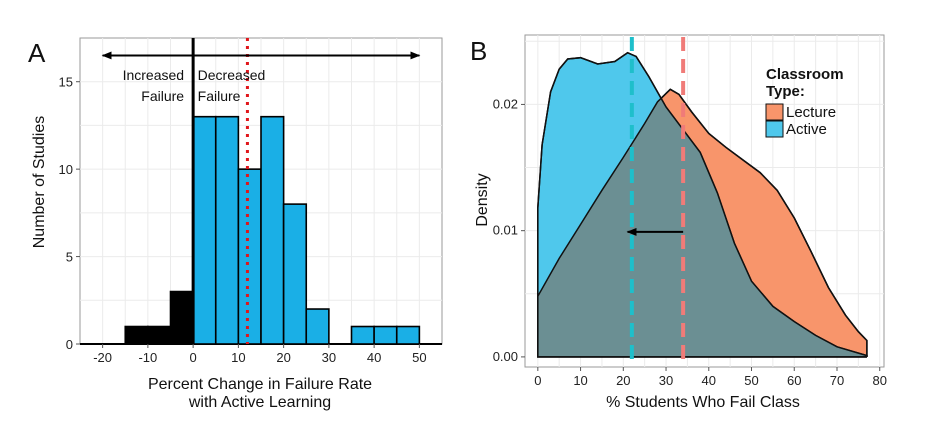 This screenshot has width=943, height=428. What do you see at coordinates (774, 112) in the screenshot?
I see `legend-key-lecture` at bounding box center [774, 112].